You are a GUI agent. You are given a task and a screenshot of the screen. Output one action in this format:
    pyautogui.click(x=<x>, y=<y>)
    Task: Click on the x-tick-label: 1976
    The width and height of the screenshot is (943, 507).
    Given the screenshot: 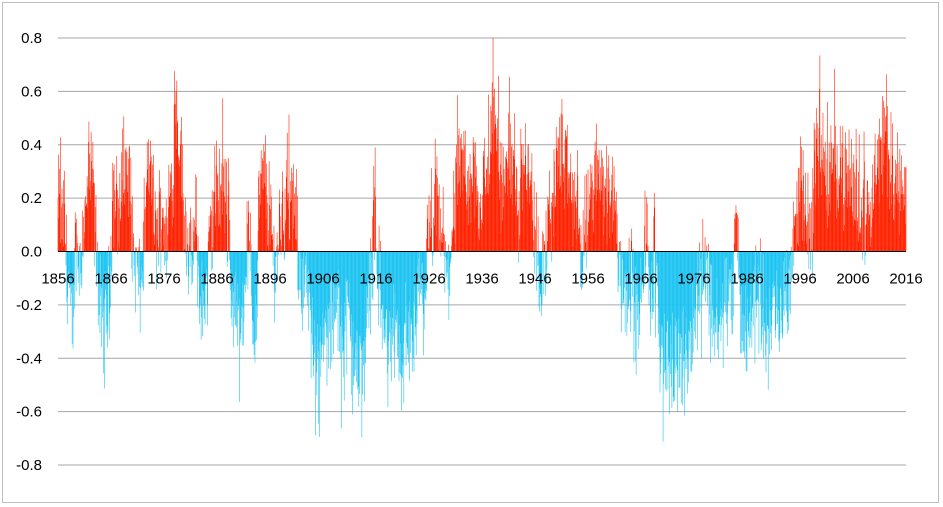 What is the action you would take?
    pyautogui.click(x=693, y=279)
    